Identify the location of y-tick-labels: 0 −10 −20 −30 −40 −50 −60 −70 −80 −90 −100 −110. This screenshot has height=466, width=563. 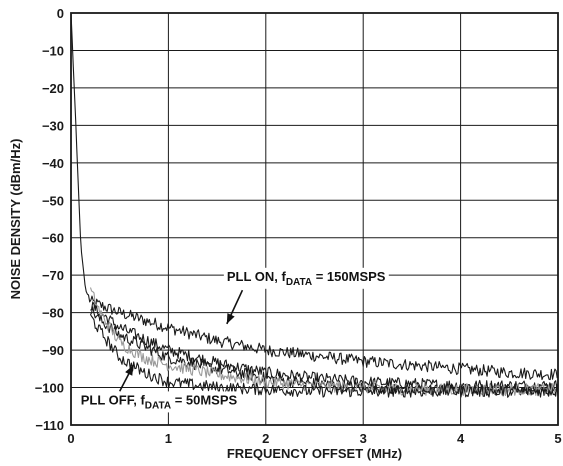
(49, 219).